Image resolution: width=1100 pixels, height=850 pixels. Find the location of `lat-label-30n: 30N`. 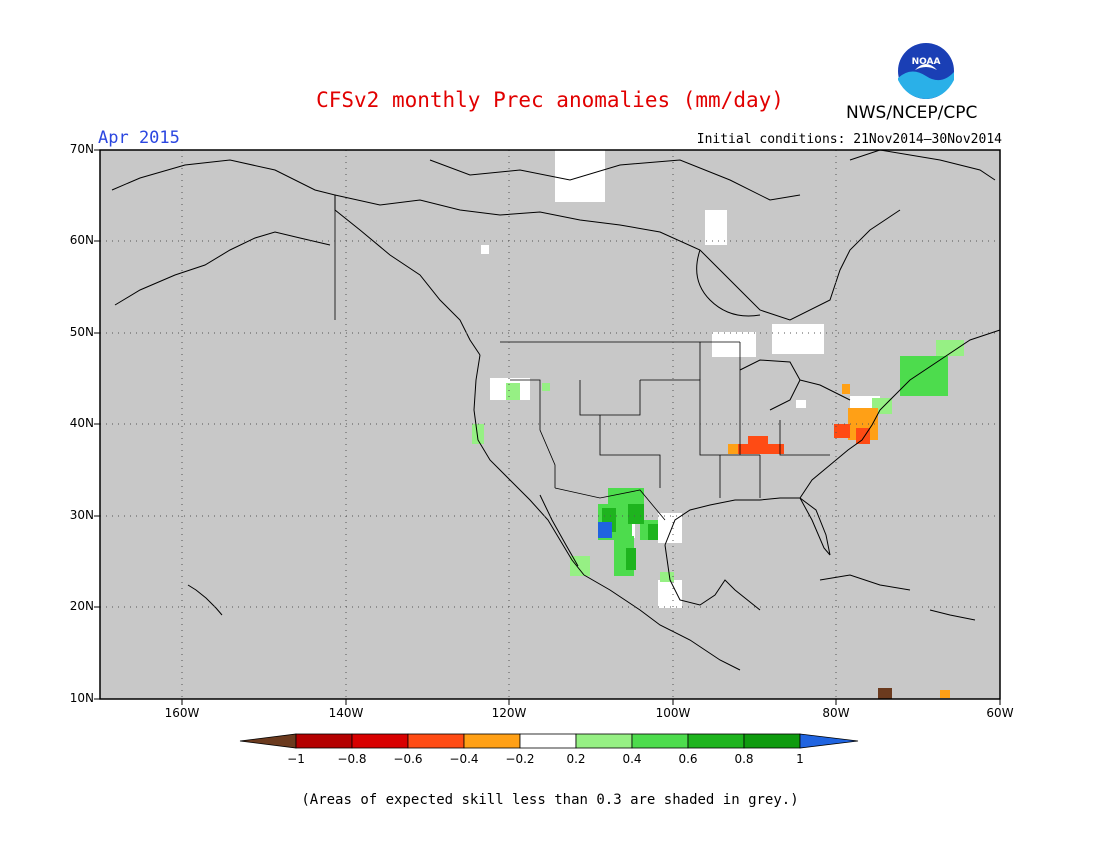

lat-label-30n: 30N is located at coordinates (81, 515).